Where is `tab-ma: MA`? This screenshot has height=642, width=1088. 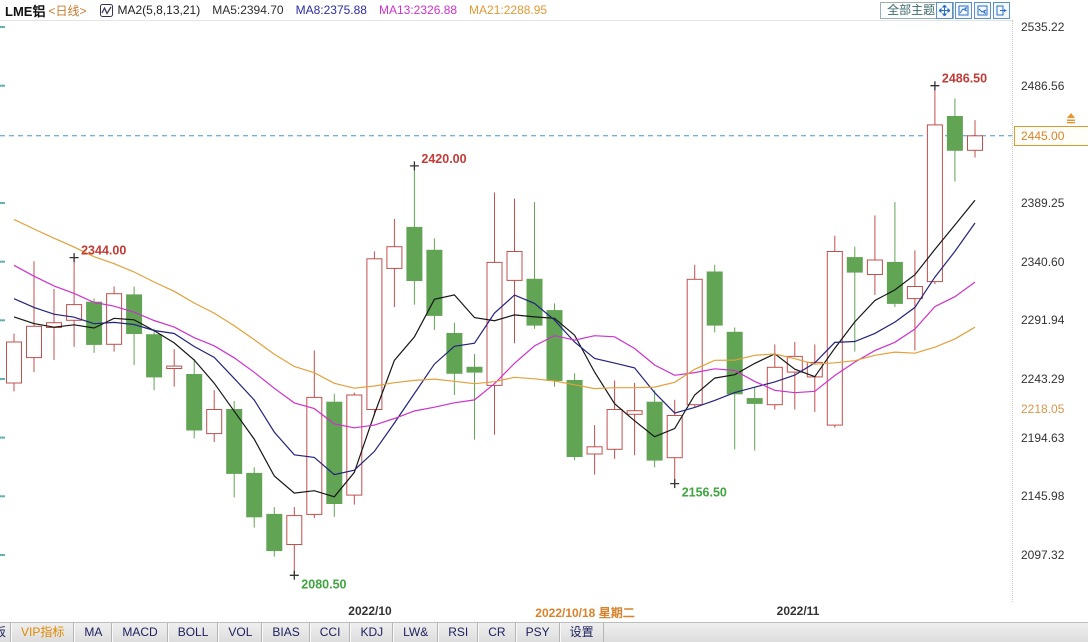 tab-ma: MA is located at coordinates (93, 632).